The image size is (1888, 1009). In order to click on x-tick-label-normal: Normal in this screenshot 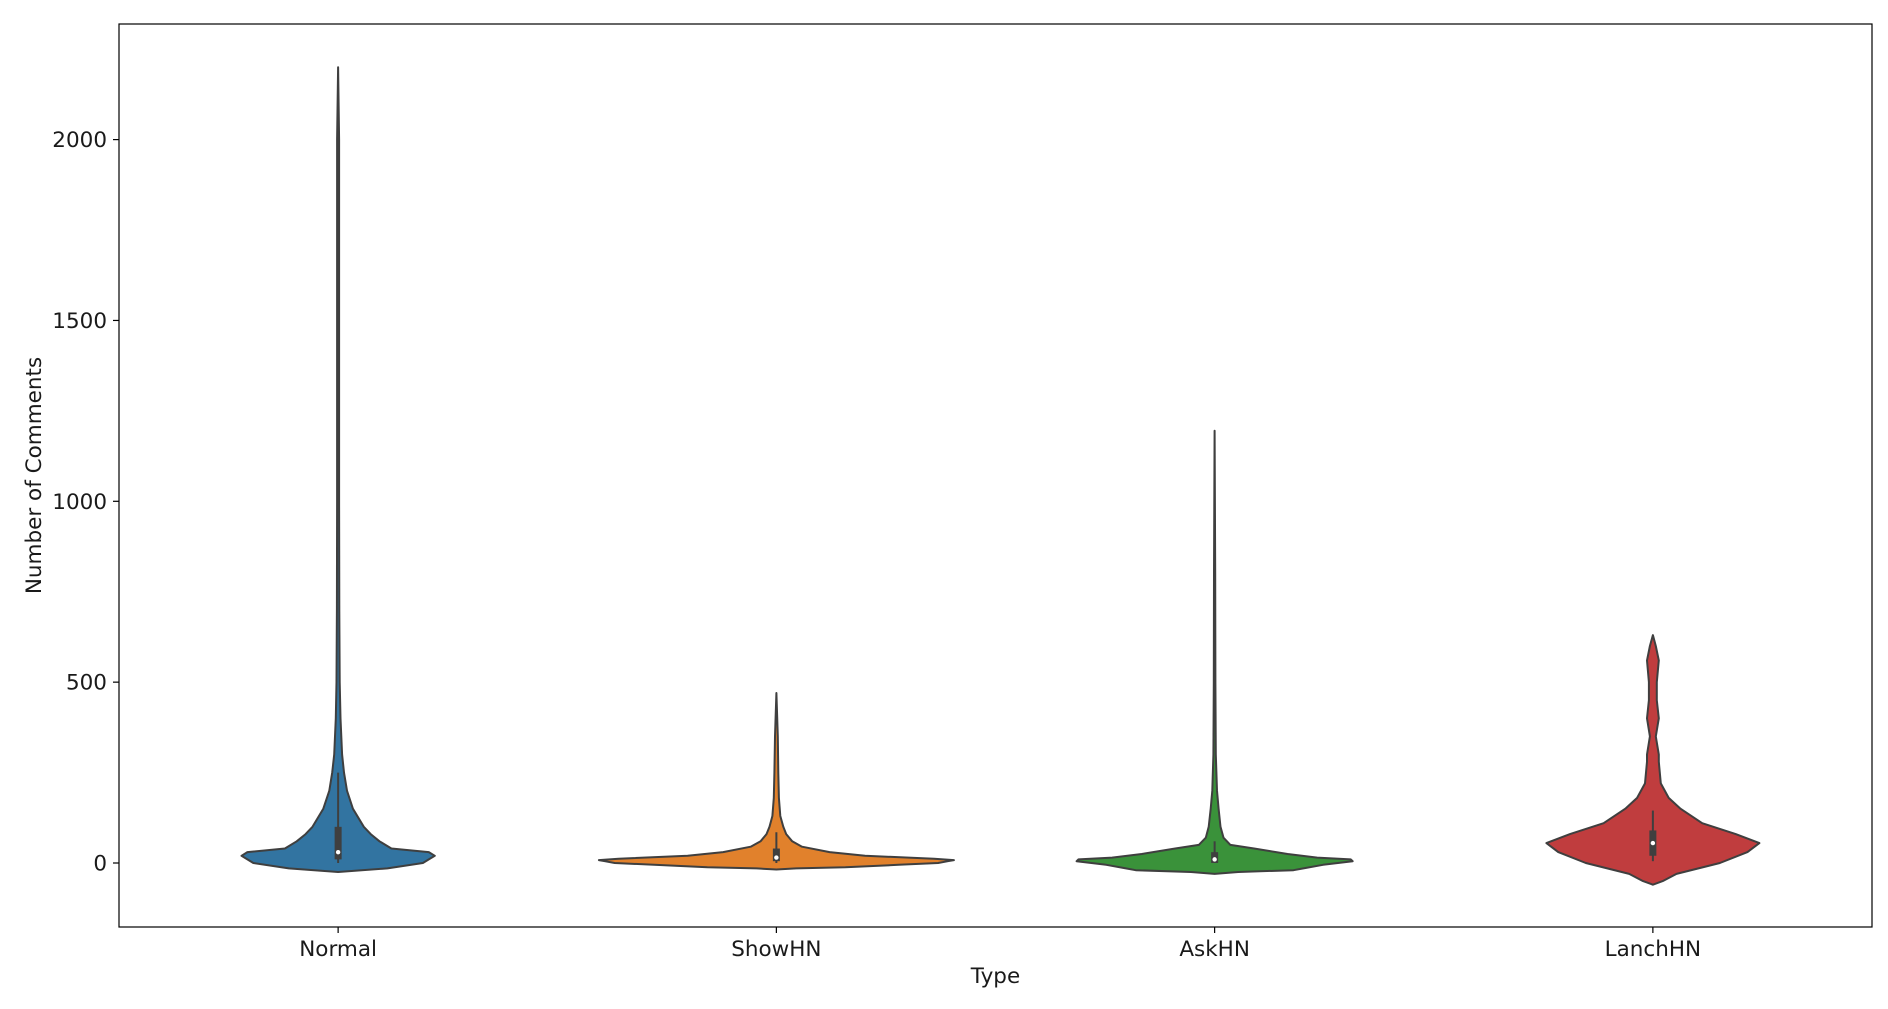, I will do `click(338, 949)`.